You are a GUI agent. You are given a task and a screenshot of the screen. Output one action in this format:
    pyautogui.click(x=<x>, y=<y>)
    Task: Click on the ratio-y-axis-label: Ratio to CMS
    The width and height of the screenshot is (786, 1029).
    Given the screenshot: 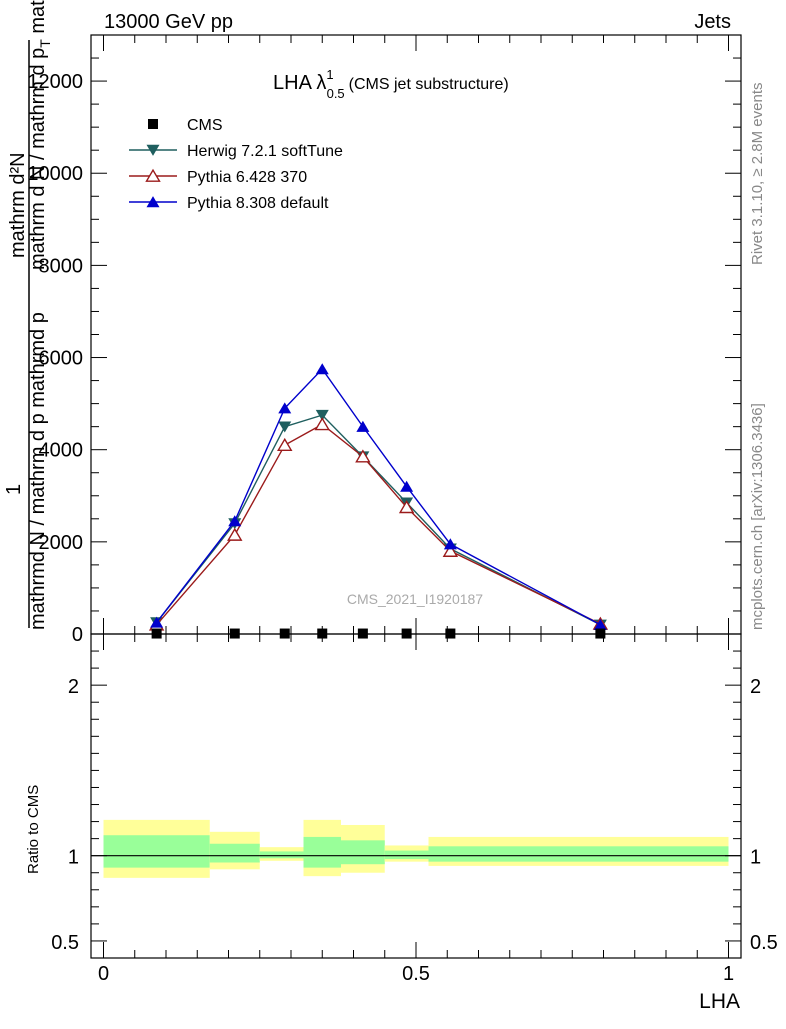 What is the action you would take?
    pyautogui.click(x=33, y=829)
    